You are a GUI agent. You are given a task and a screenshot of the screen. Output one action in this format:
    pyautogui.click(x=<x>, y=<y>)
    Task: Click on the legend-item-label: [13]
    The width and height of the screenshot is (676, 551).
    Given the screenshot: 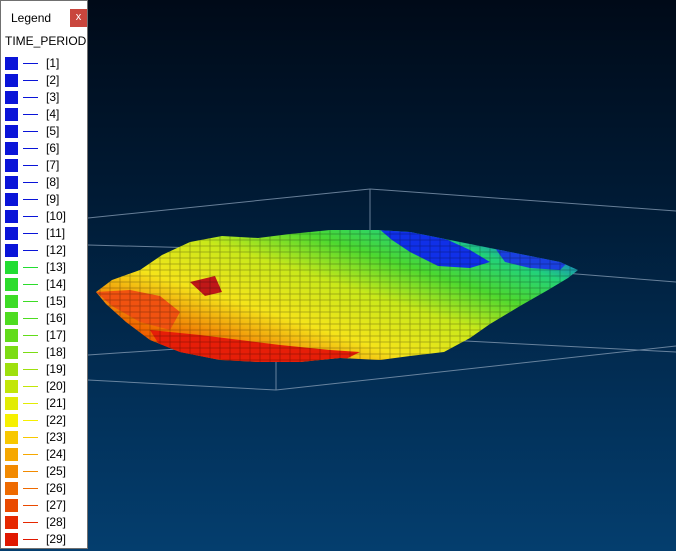 What is the action you would take?
    pyautogui.click(x=56, y=267)
    